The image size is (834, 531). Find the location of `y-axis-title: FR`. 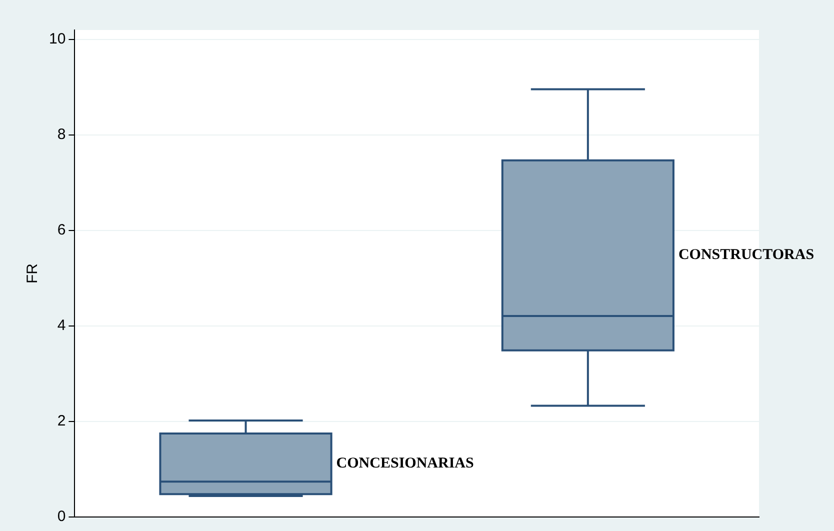

y-axis-title: FR is located at coordinates (33, 273).